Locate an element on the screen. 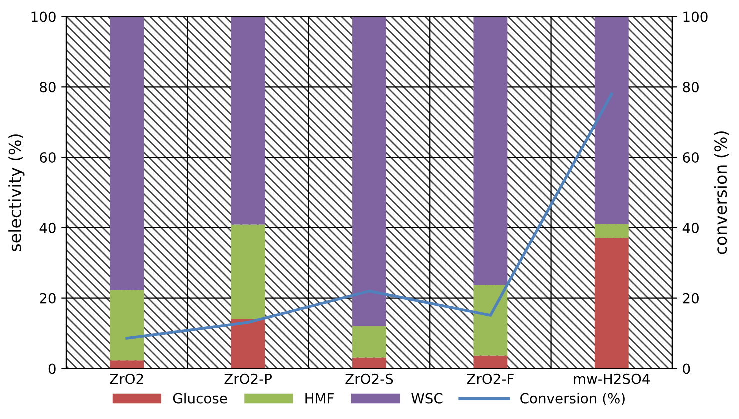  y-tick-label: 80 is located at coordinates (48, 87).